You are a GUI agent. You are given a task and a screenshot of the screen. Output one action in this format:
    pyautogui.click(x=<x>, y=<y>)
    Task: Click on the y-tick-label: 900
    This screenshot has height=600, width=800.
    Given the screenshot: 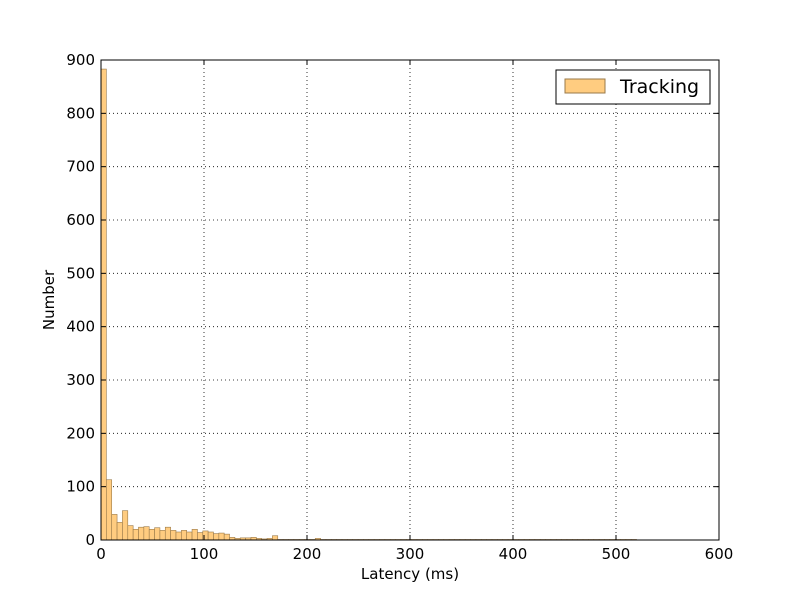 What is the action you would take?
    pyautogui.click(x=80, y=60)
    